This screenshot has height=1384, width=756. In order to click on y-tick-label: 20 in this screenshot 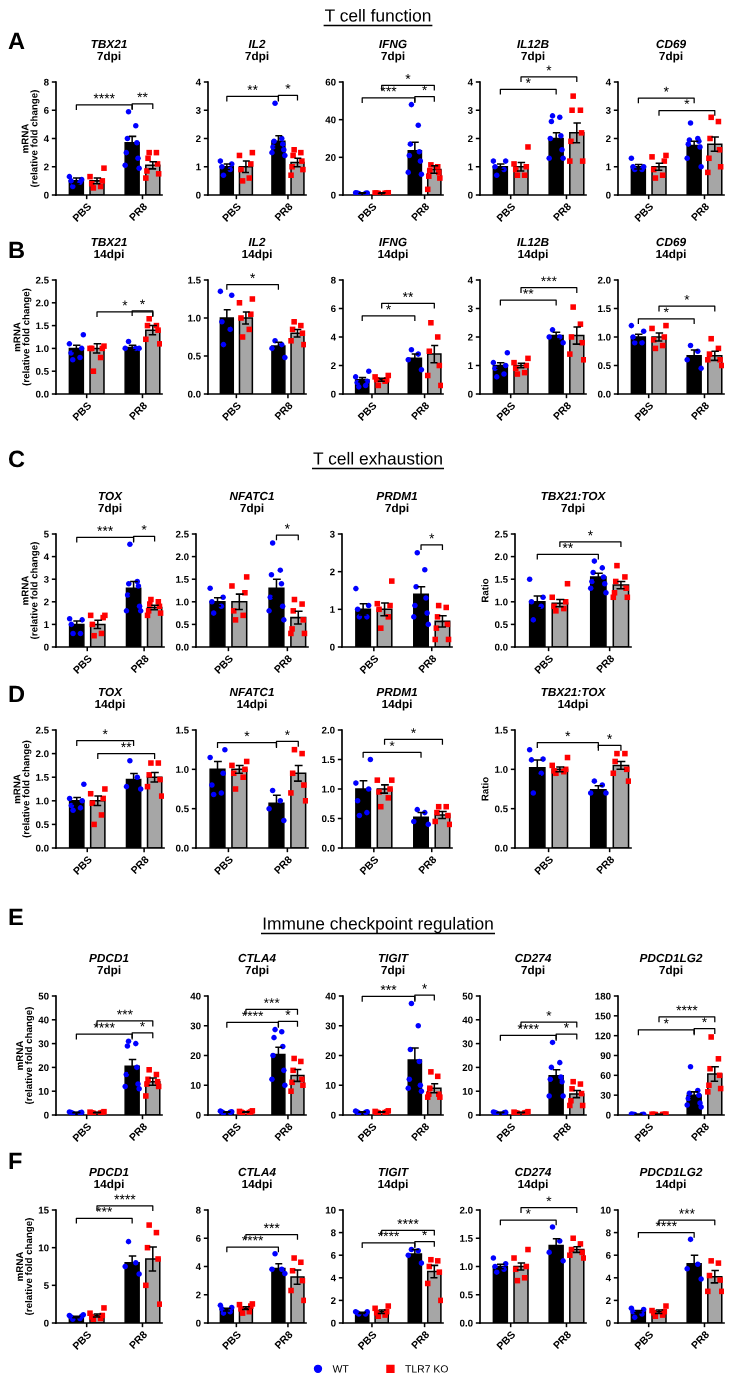, I will do `click(467, 1068)`.